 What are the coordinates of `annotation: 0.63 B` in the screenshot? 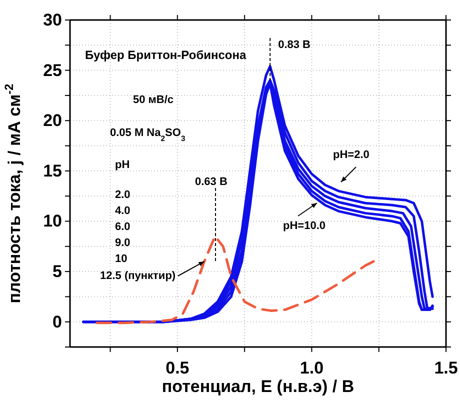 It's located at (211, 182).